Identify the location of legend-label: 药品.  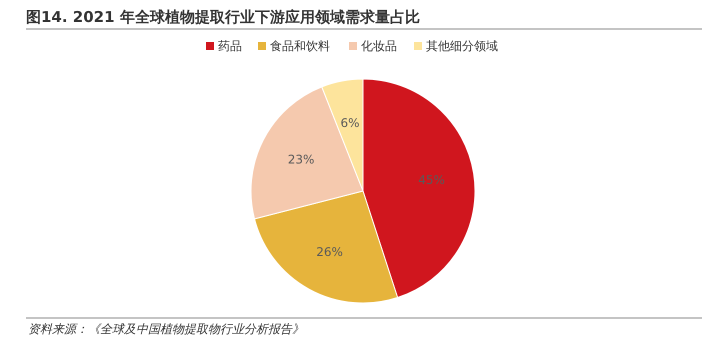
(230, 46).